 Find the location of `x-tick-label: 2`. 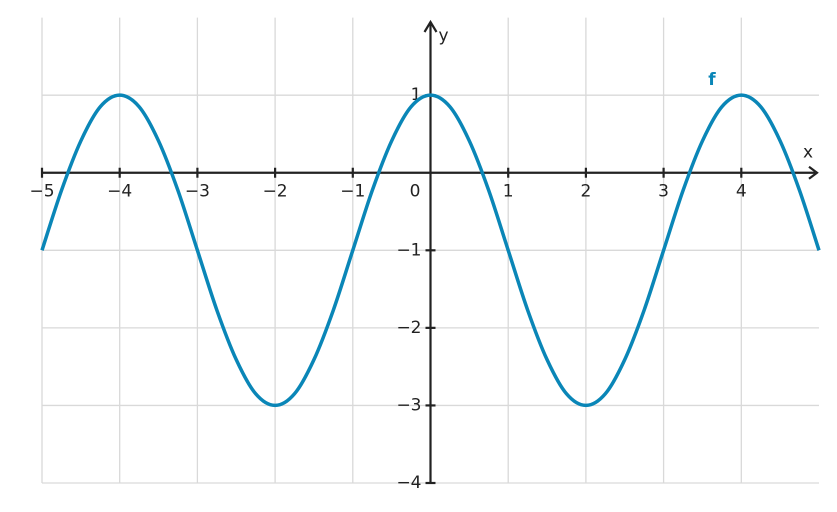

x-tick-label: 2 is located at coordinates (585, 192).